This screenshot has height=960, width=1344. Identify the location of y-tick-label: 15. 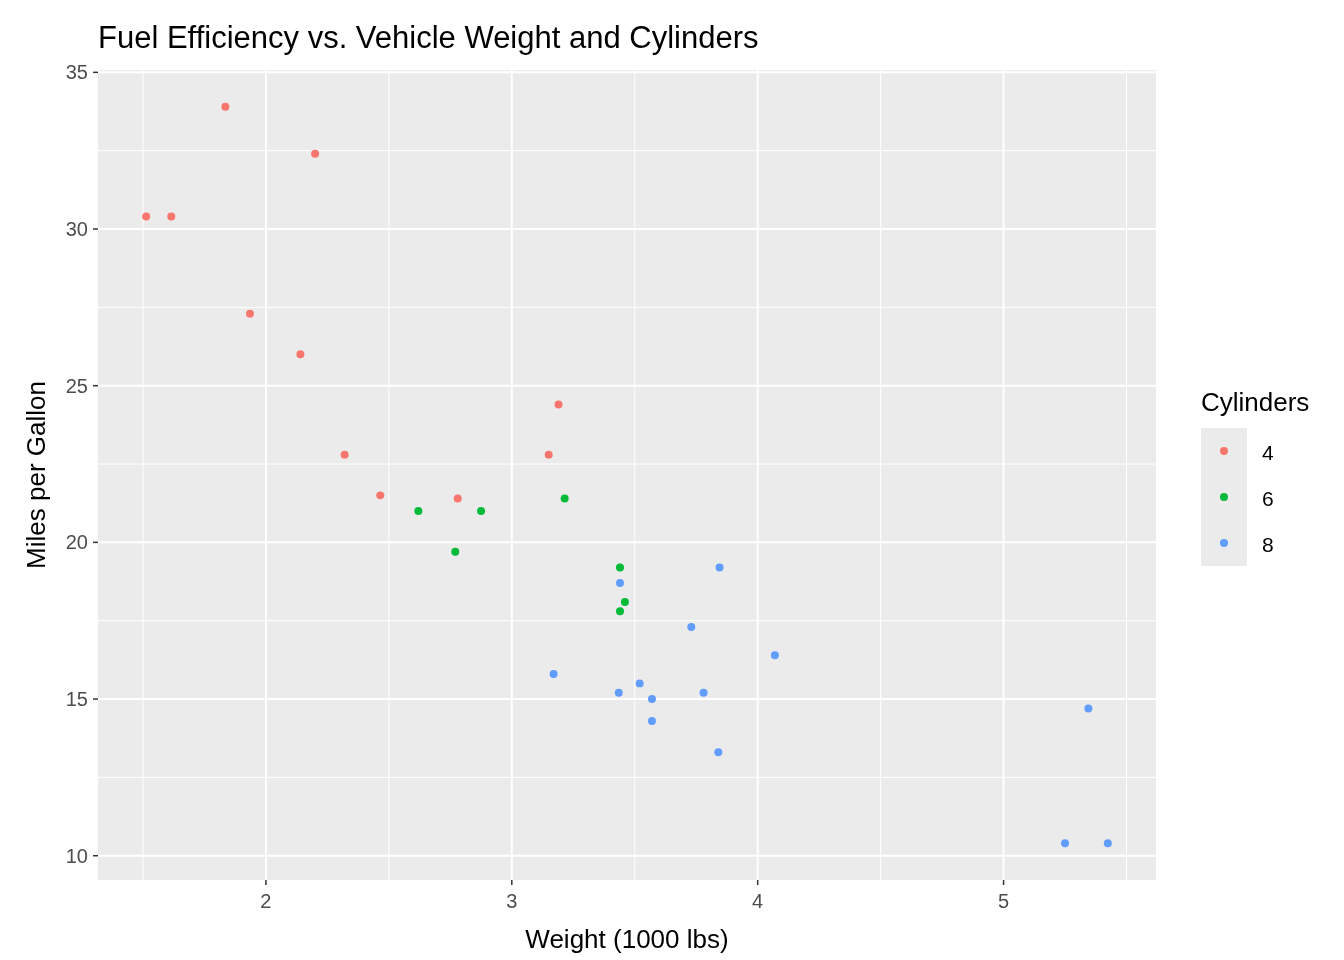
(76, 699).